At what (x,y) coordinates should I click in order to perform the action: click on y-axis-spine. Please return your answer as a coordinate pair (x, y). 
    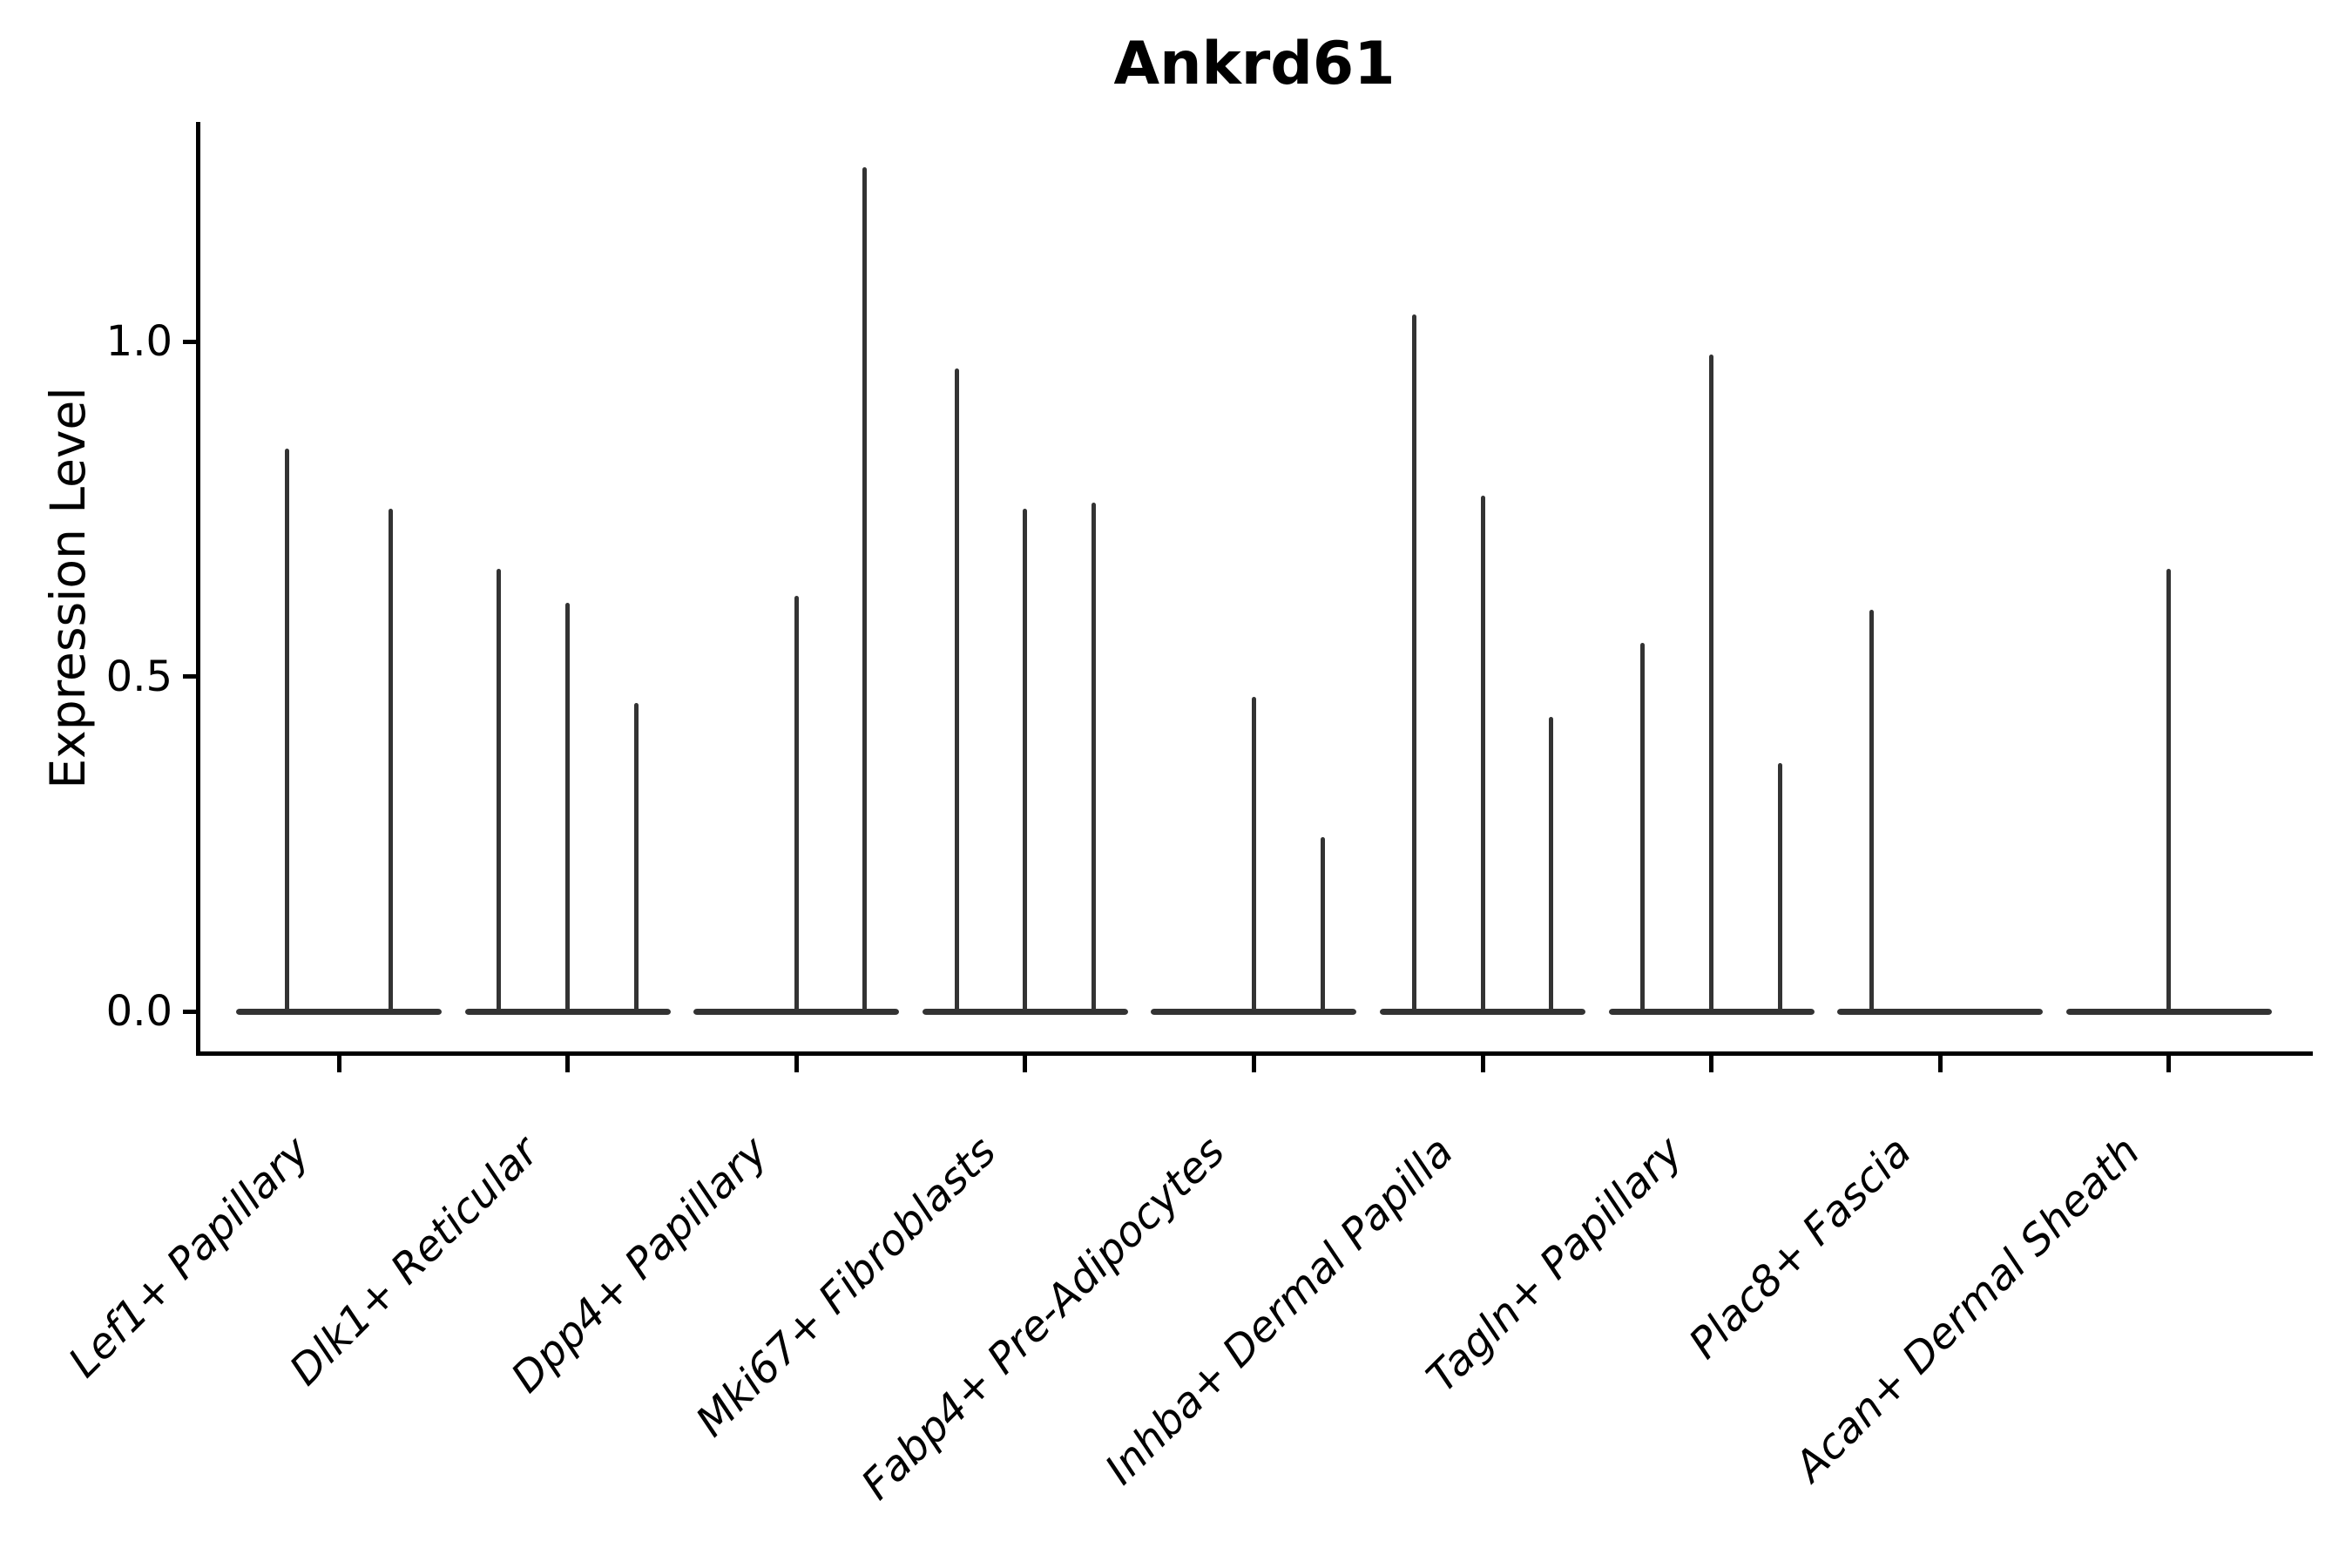
    Looking at the image, I should click on (198, 589).